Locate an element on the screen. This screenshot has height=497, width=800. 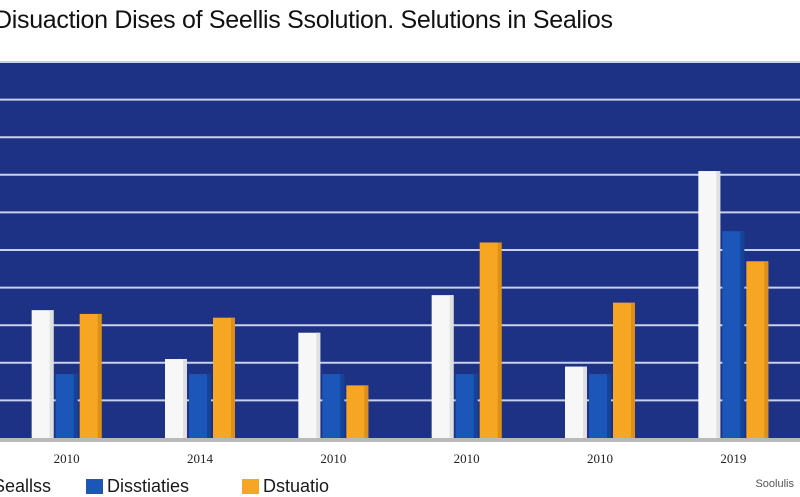
legend-item-seallss: Seallss is located at coordinates (25, 486).